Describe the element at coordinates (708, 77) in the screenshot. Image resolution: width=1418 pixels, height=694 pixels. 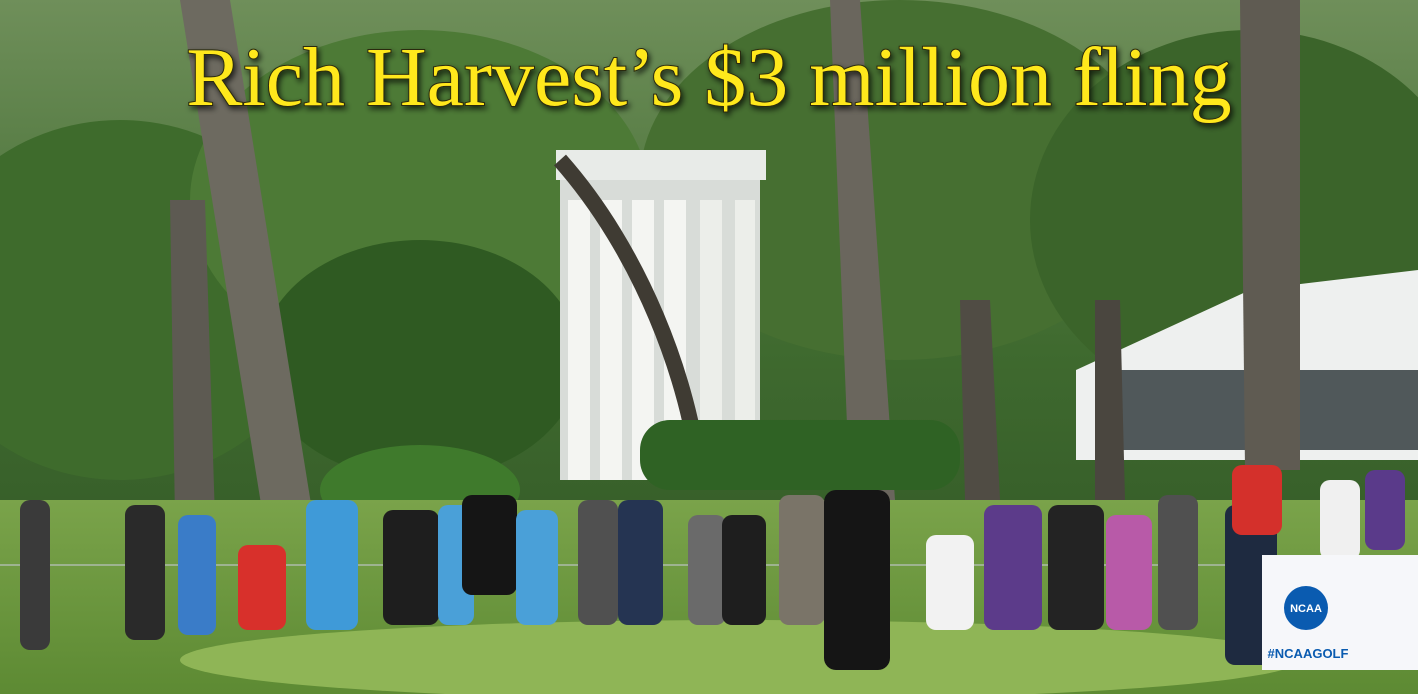
I see `headline: Rich Harvest’s $3 million fling` at that location.